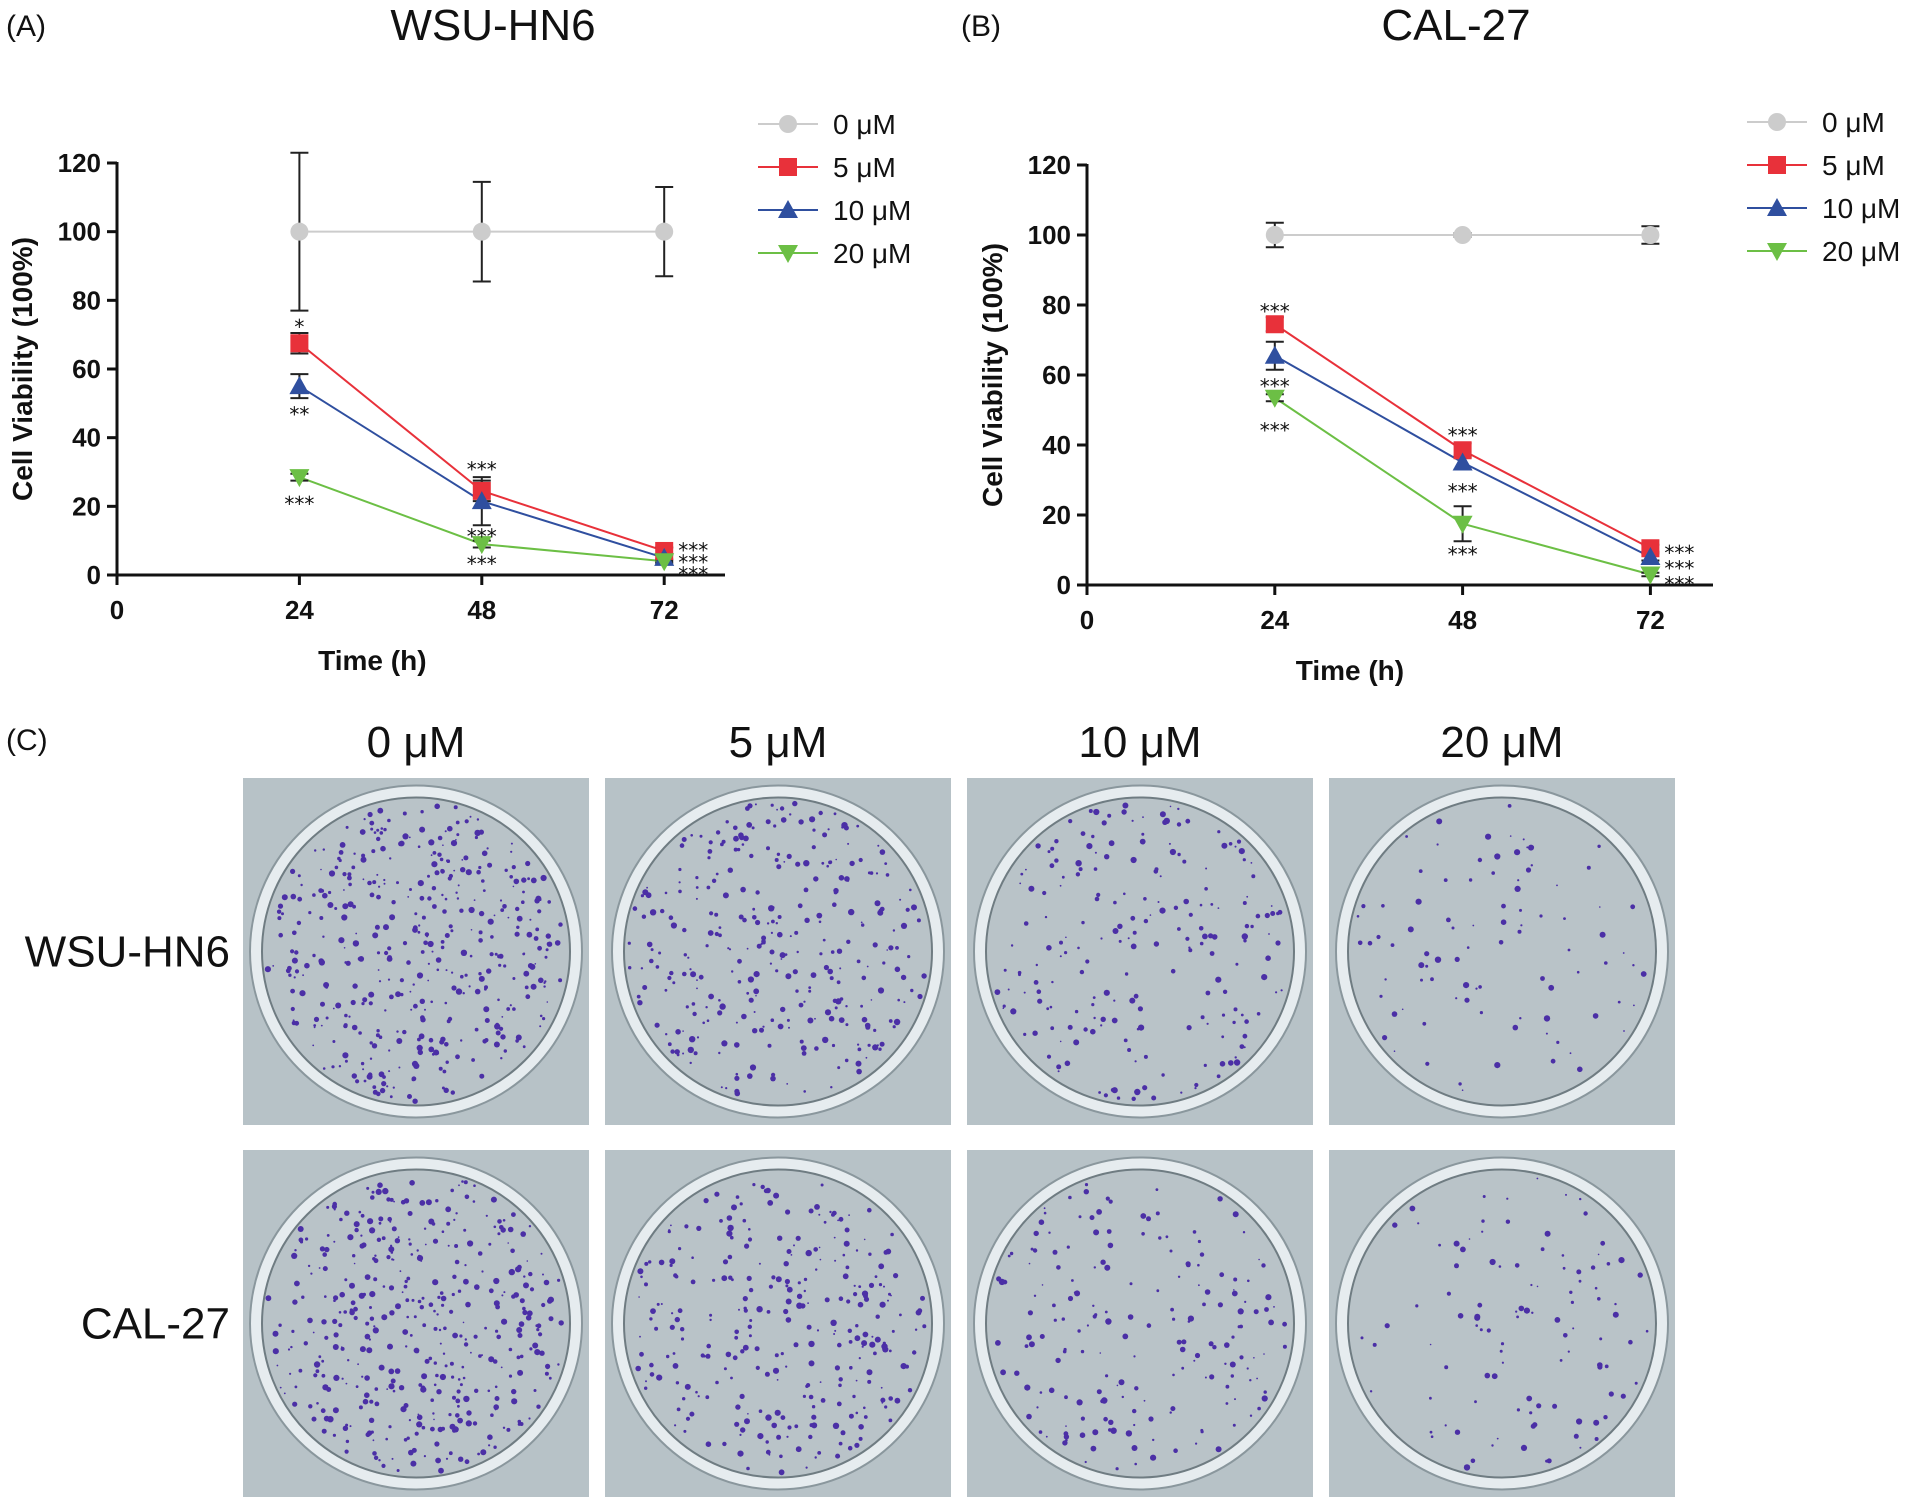 This screenshot has height=1501, width=1905. What do you see at coordinates (1679, 584) in the screenshot?
I see `significance-label-b: ***` at bounding box center [1679, 584].